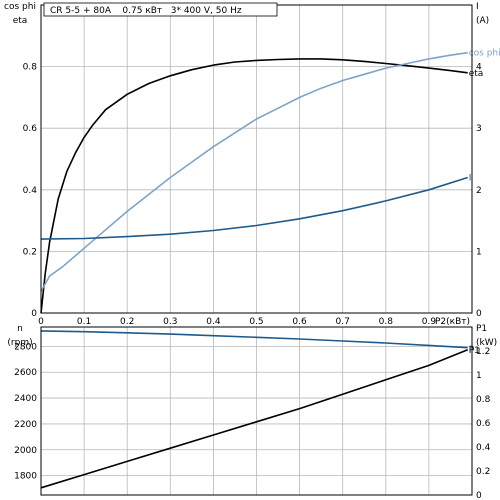 This screenshot has height=500, width=500. What do you see at coordinates (429, 322) in the screenshot?
I see `x-tick-label: 0.9` at bounding box center [429, 322].